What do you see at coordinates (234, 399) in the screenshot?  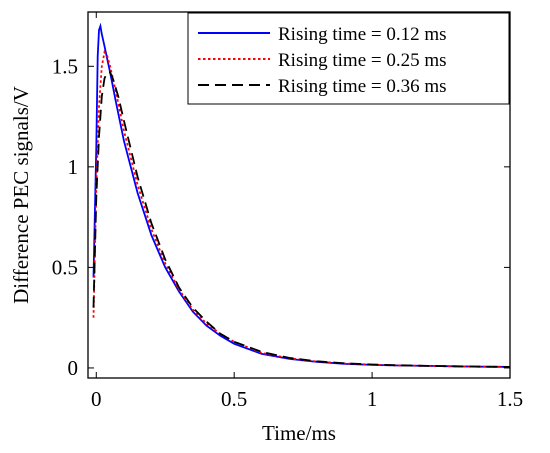 I see `x-tick-label: 0.5` at bounding box center [234, 399].